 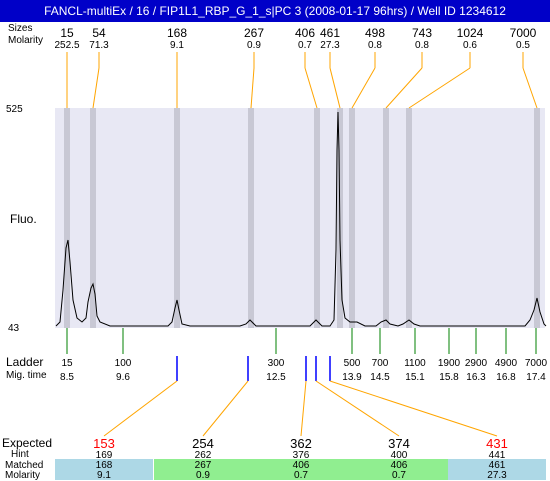 I want to click on peak-molarity-label: 0.5, so click(x=523, y=45).